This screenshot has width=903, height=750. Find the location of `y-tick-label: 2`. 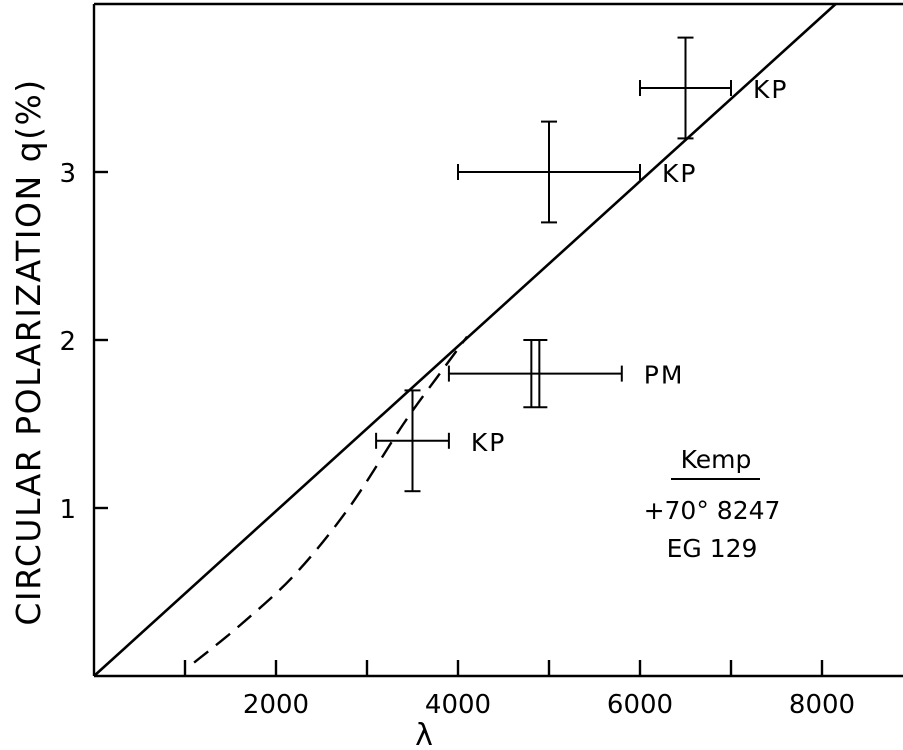

y-tick-label: 2 is located at coordinates (67, 342).